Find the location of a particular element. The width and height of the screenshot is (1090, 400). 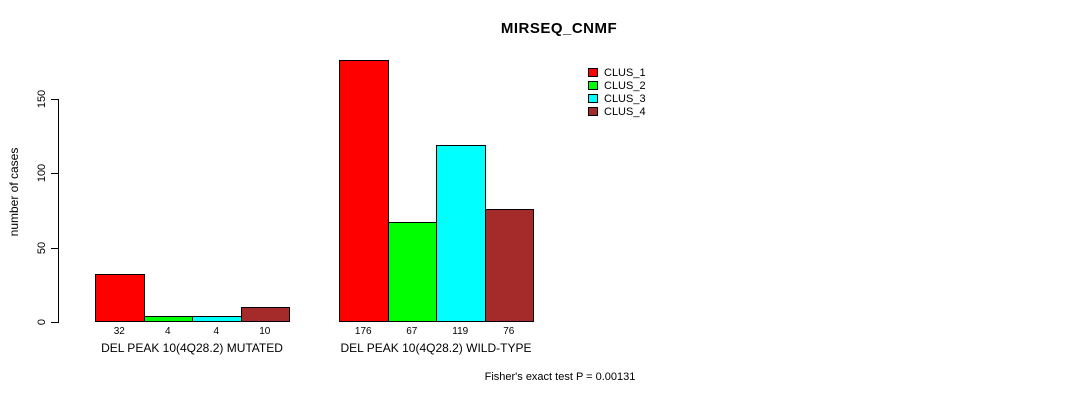

bar-clus_1-group2 is located at coordinates (364, 191).